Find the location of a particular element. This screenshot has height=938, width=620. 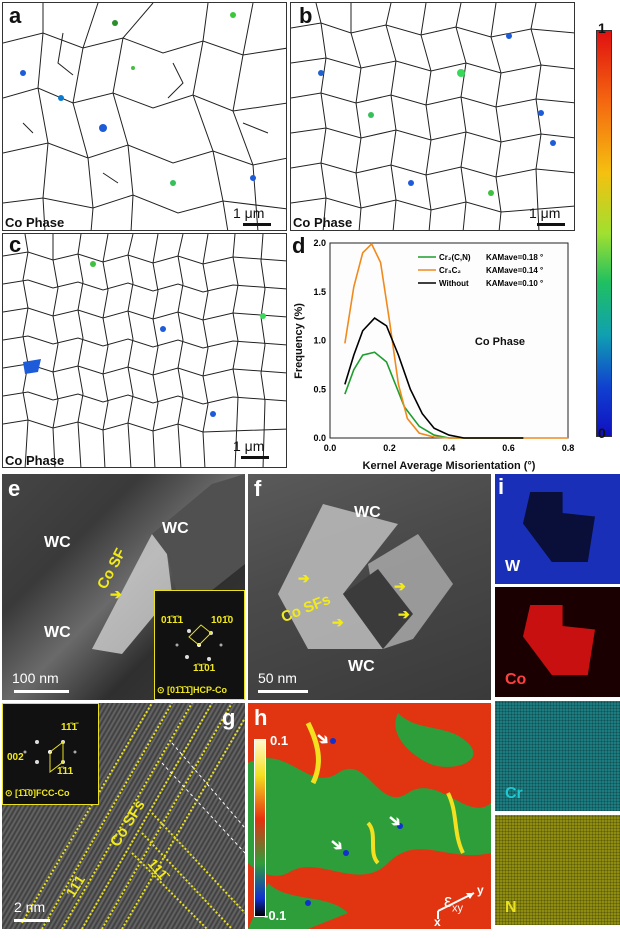

panel-a-kam-map: a Co Phase 1 μm is located at coordinates (144, 116).